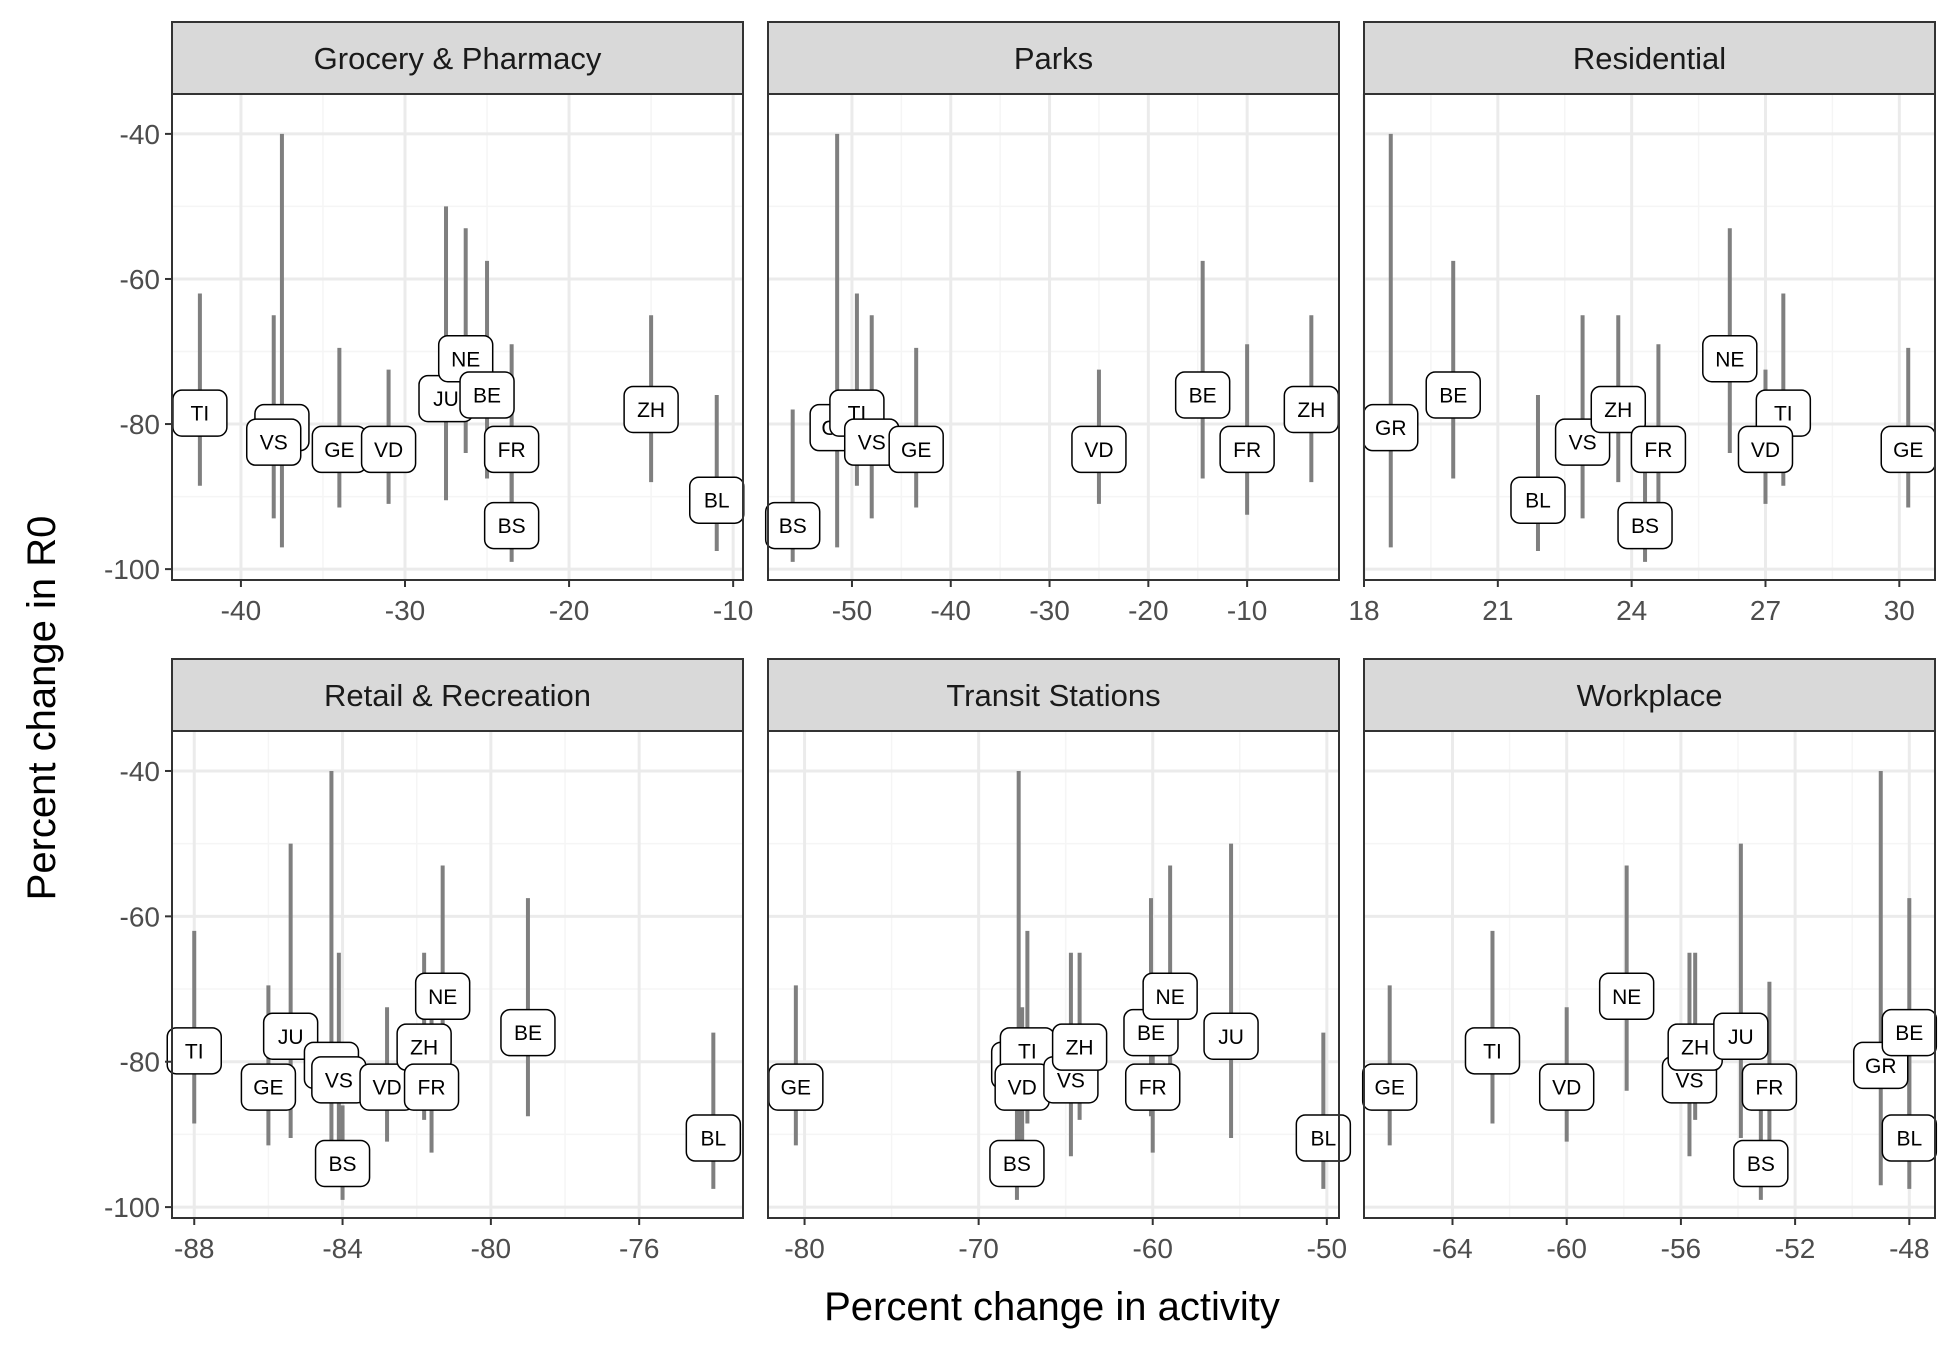 This screenshot has width=1950, height=1350. I want to click on y-tick-label: -100, so click(132, 569).